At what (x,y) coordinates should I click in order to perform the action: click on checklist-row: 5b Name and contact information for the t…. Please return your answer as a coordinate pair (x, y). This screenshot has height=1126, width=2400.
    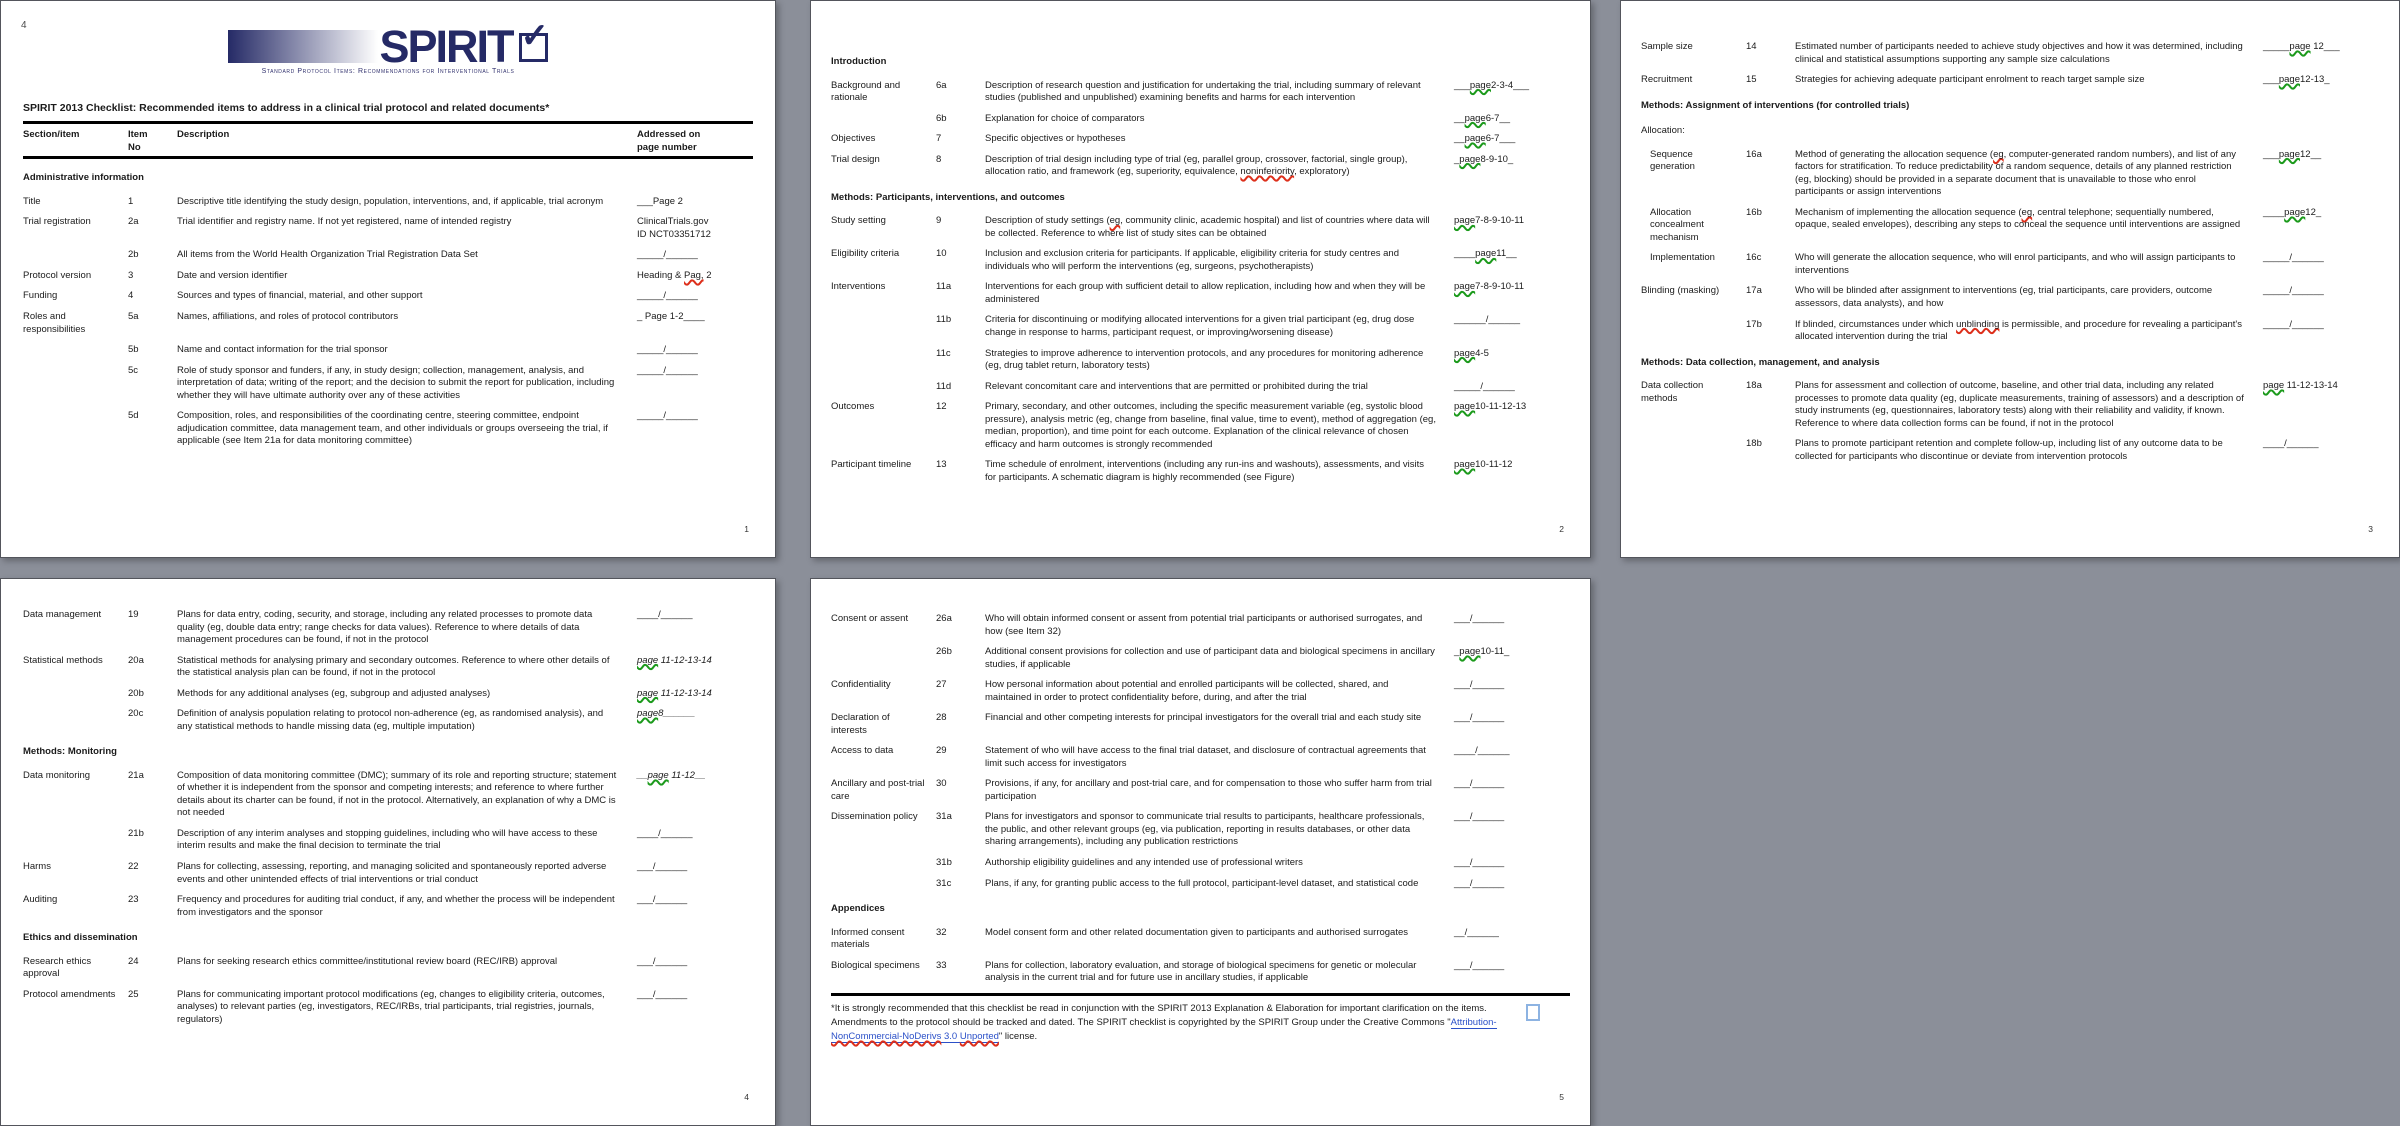
    Looking at the image, I should click on (388, 350).